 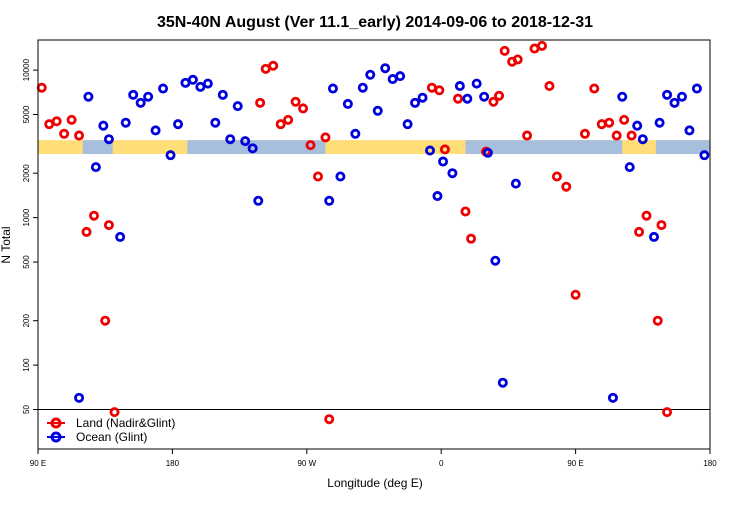 I want to click on y-axis-label: N Total, so click(x=6, y=244).